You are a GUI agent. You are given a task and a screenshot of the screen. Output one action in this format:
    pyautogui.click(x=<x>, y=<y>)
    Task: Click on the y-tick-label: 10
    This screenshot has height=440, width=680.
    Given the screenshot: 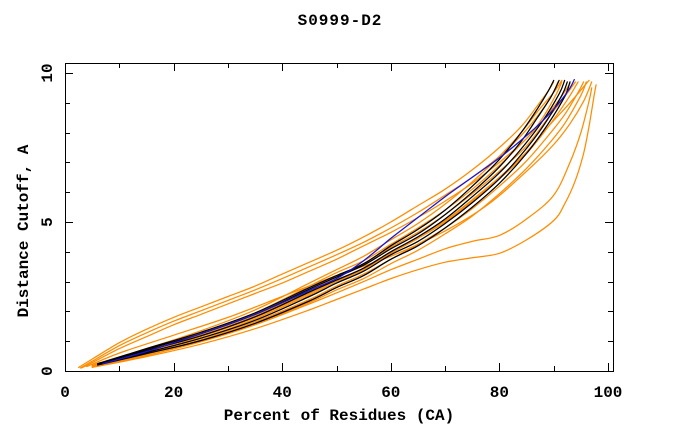 What is the action you would take?
    pyautogui.click(x=48, y=72)
    